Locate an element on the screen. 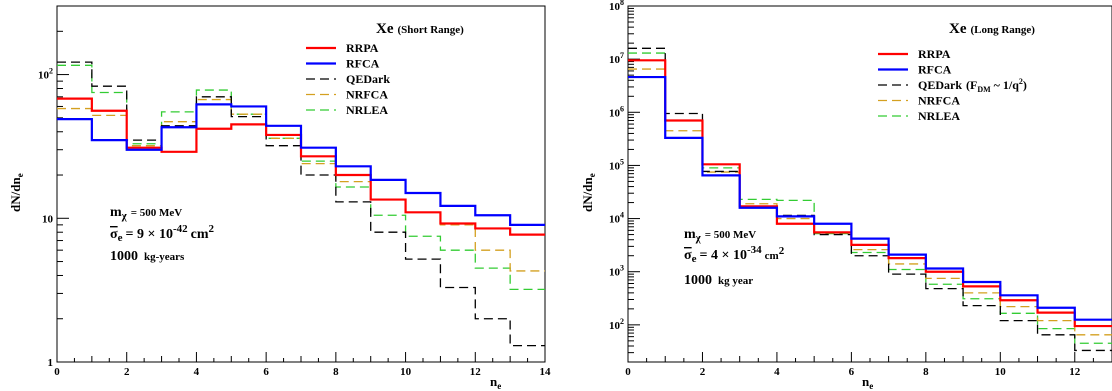 The height and width of the screenshot is (391, 1112). right-x-axis-label: ne is located at coordinates (867, 382).